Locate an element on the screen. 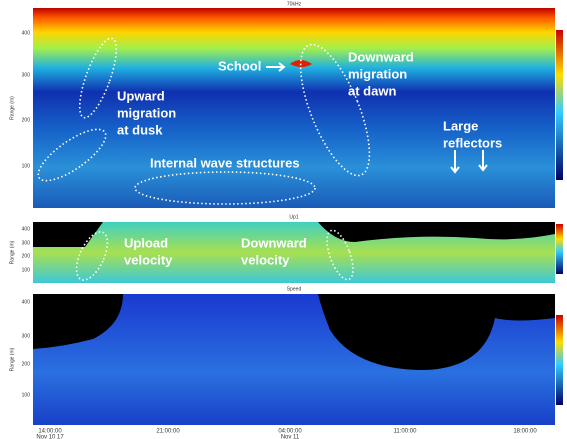 This screenshot has width=567, height=439. annotation: at dusk is located at coordinates (140, 129).